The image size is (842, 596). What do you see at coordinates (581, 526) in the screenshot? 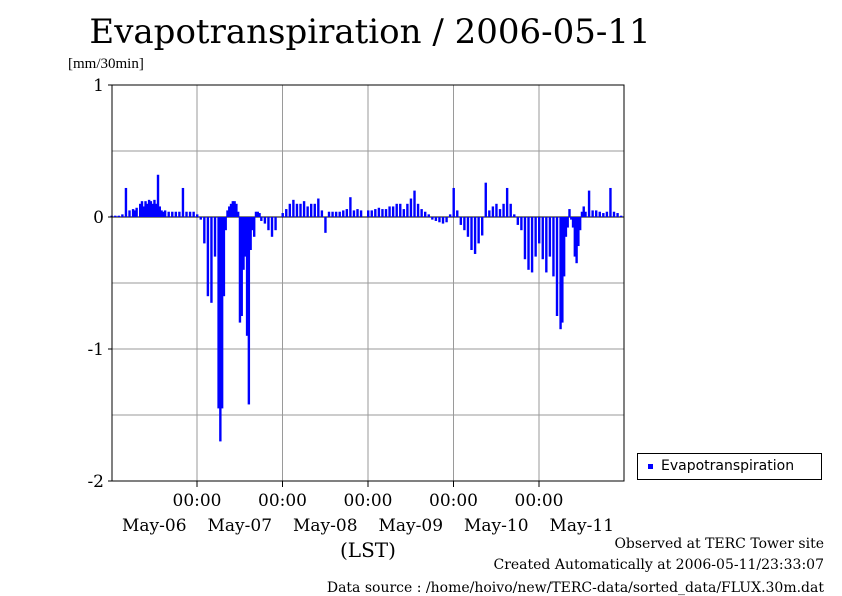
I see `x-date-tick-label: May-11` at bounding box center [581, 526].